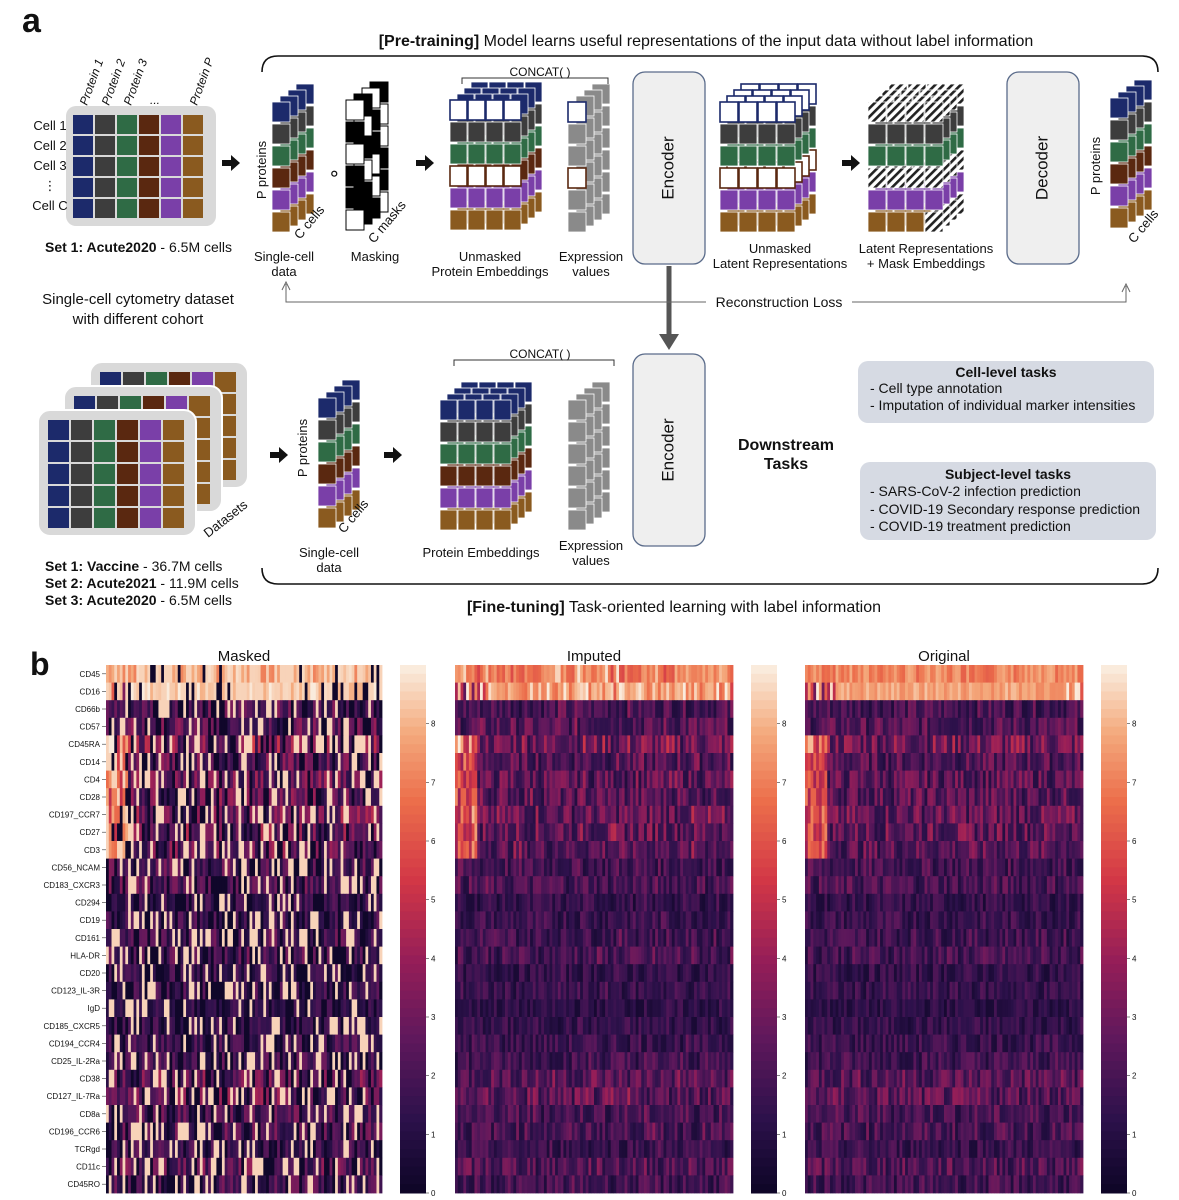 The height and width of the screenshot is (1200, 1179). I want to click on matrix-cell, so click(83, 187).